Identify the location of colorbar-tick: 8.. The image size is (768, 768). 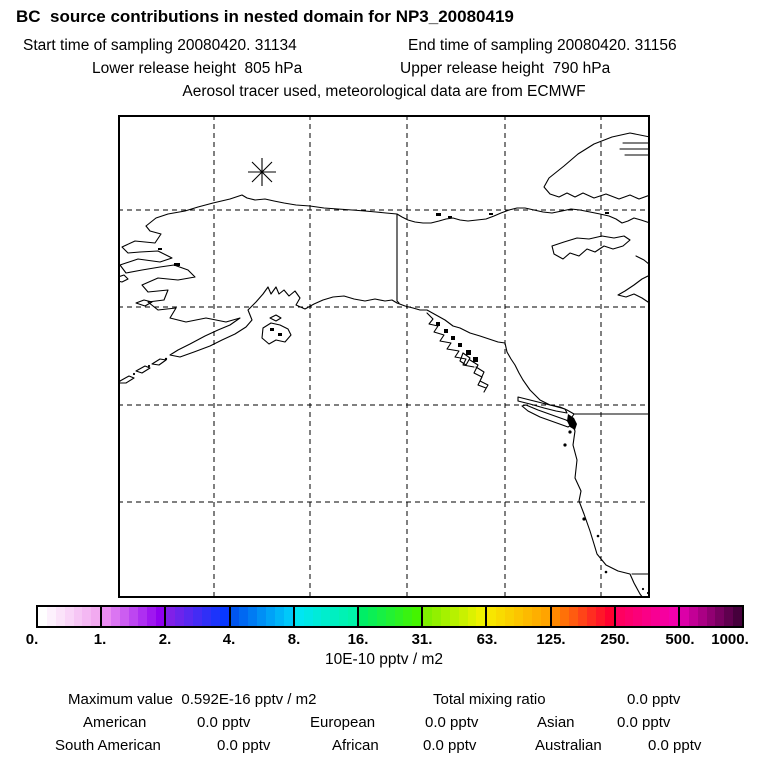
(294, 639).